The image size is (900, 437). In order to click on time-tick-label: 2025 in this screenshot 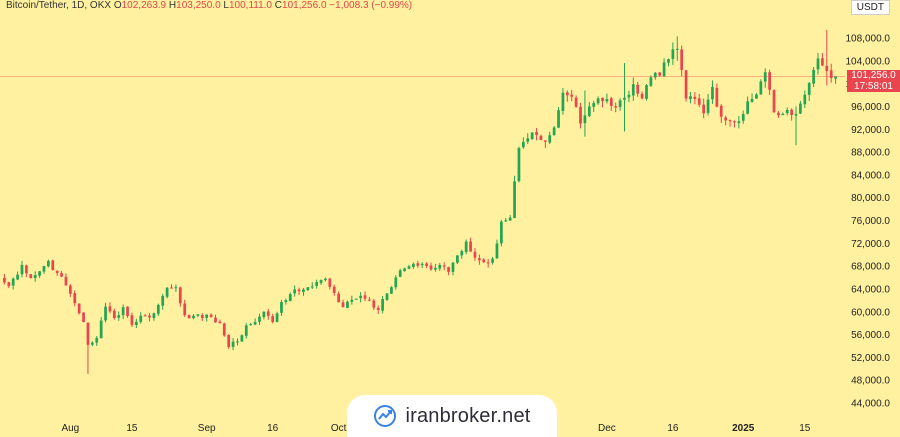, I will do `click(743, 428)`.